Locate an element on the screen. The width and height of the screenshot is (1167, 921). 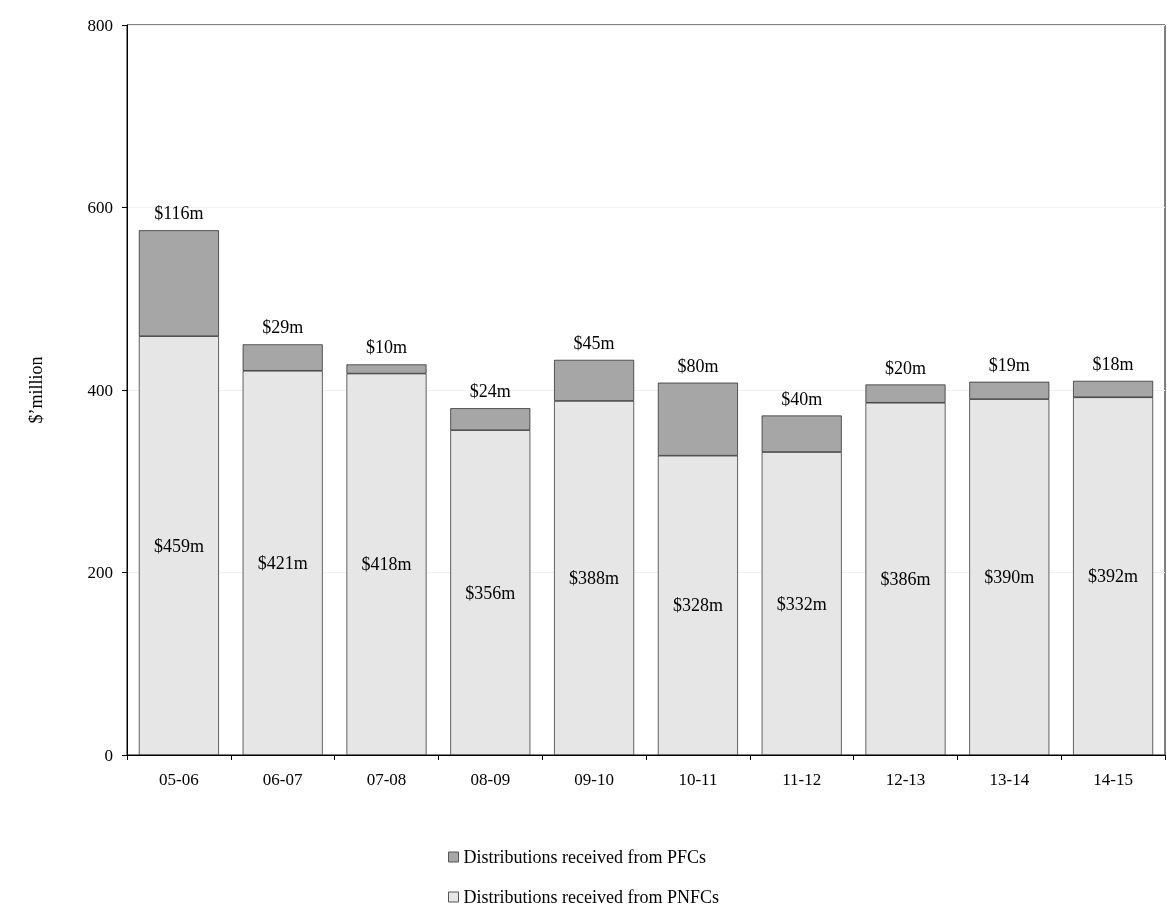
data-label: $10m is located at coordinates (386, 347).